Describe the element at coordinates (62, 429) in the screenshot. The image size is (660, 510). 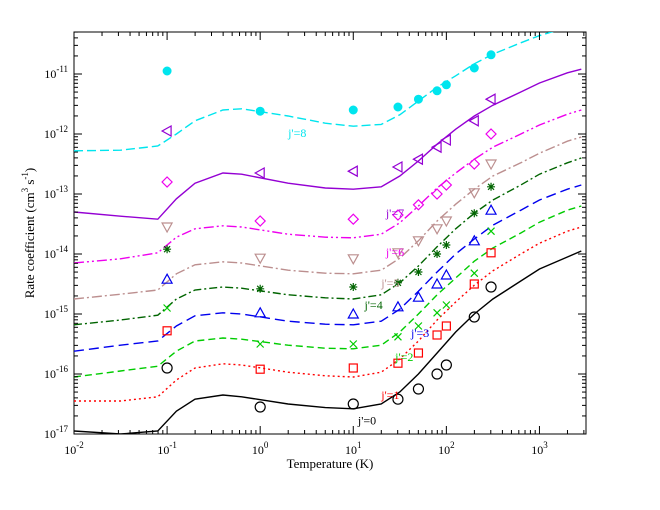
I see `y-tick-exp: -17` at that location.